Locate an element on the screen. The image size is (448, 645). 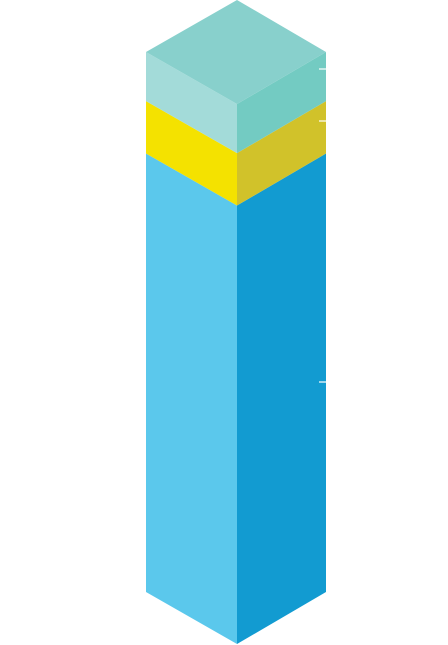
segment-top-top-face is located at coordinates (236, 52).